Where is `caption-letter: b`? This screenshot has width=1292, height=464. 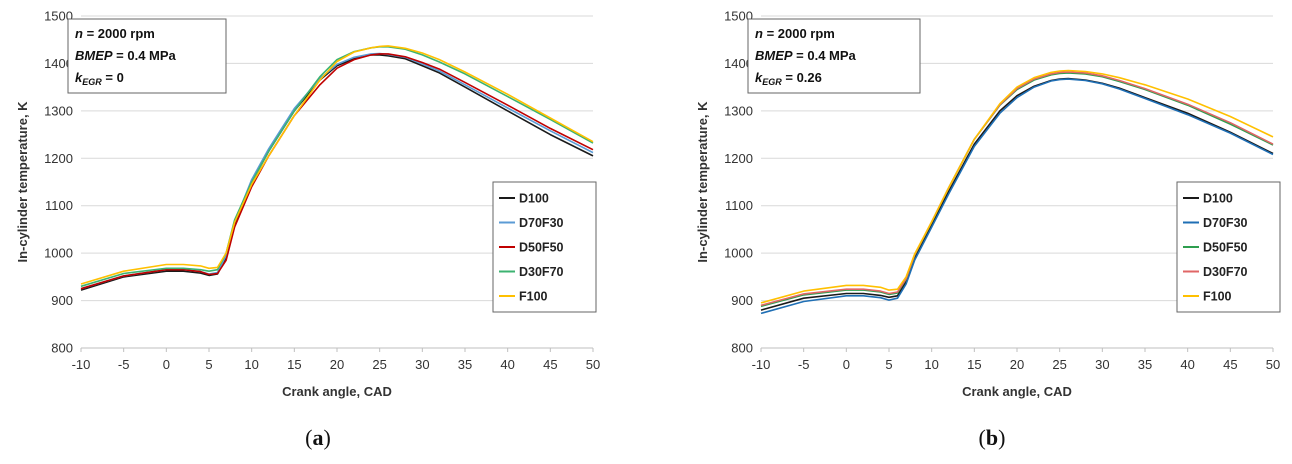
caption-letter: b is located at coordinates (992, 437).